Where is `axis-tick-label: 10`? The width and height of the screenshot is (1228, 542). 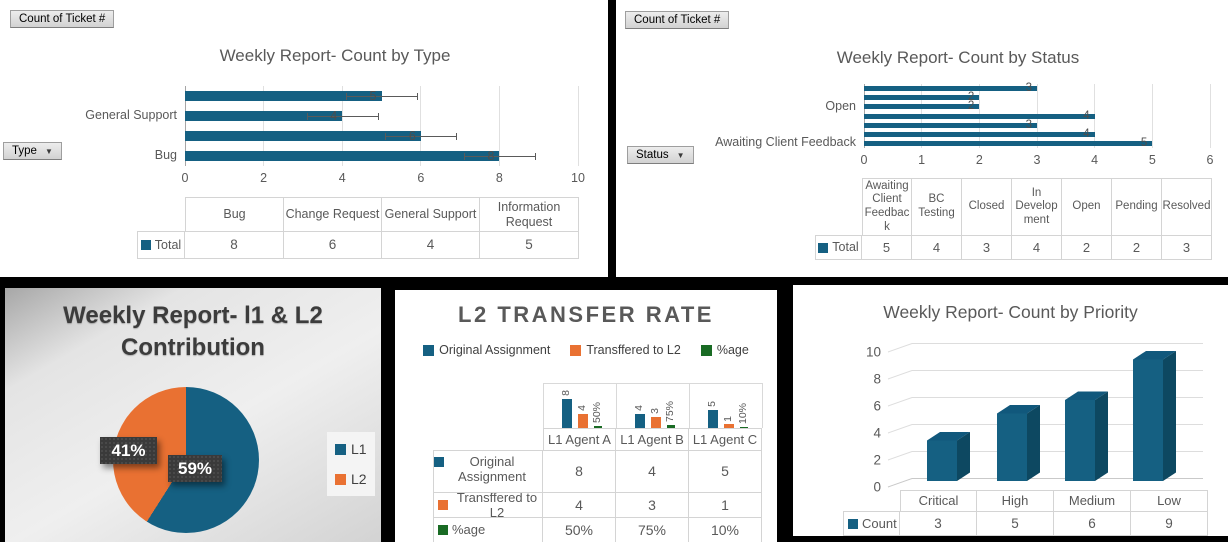 axis-tick-label: 10 is located at coordinates (873, 352).